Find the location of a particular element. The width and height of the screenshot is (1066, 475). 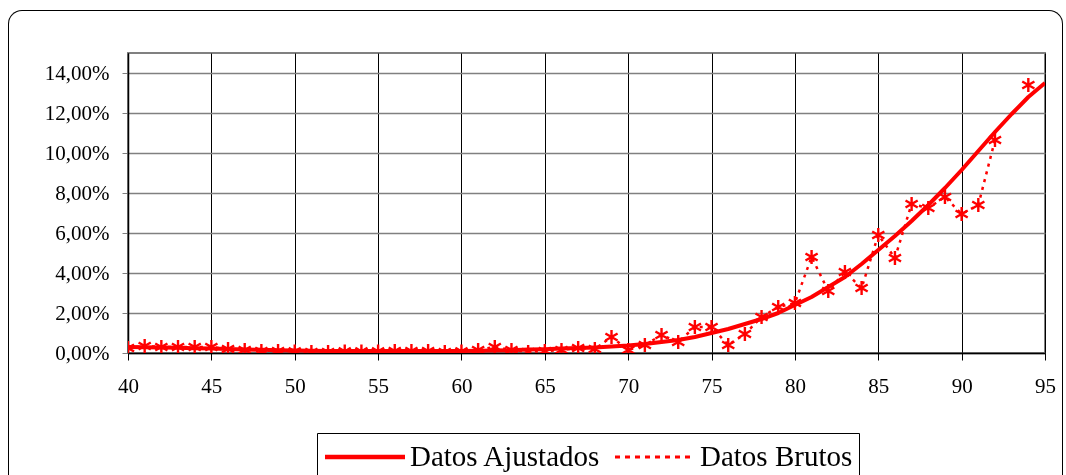

x-tick-label: 55 is located at coordinates (379, 385).